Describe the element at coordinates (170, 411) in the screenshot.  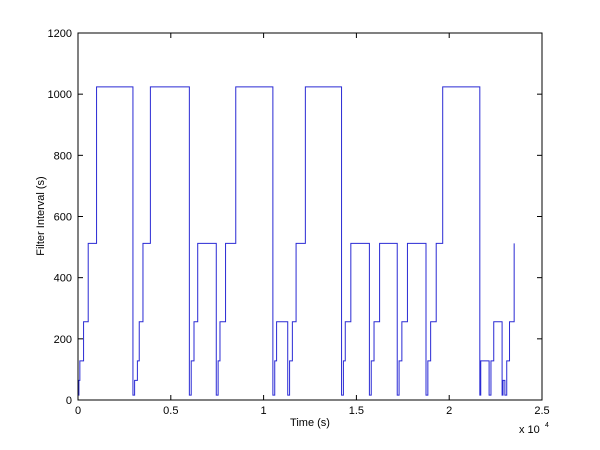
I see `x-tick-label: 0.5` at that location.